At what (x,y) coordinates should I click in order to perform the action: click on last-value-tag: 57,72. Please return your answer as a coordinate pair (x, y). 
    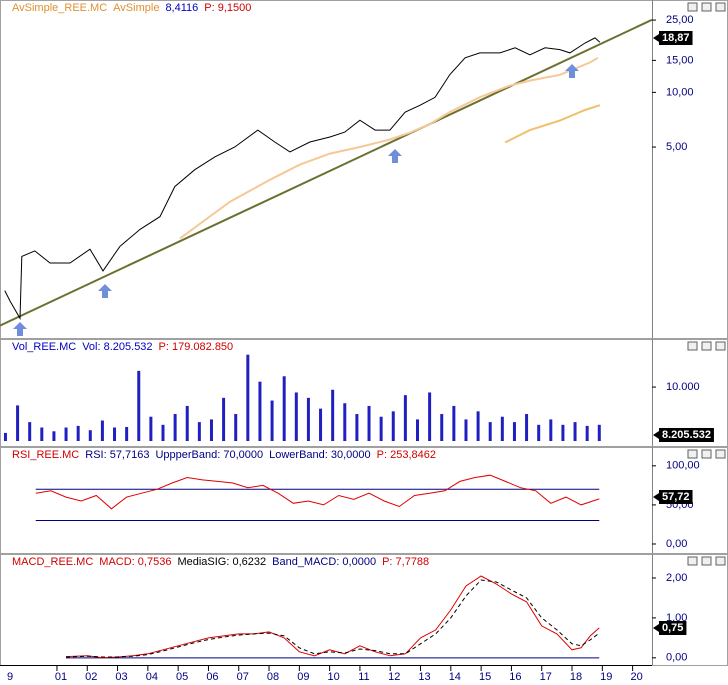
    Looking at the image, I should click on (673, 497).